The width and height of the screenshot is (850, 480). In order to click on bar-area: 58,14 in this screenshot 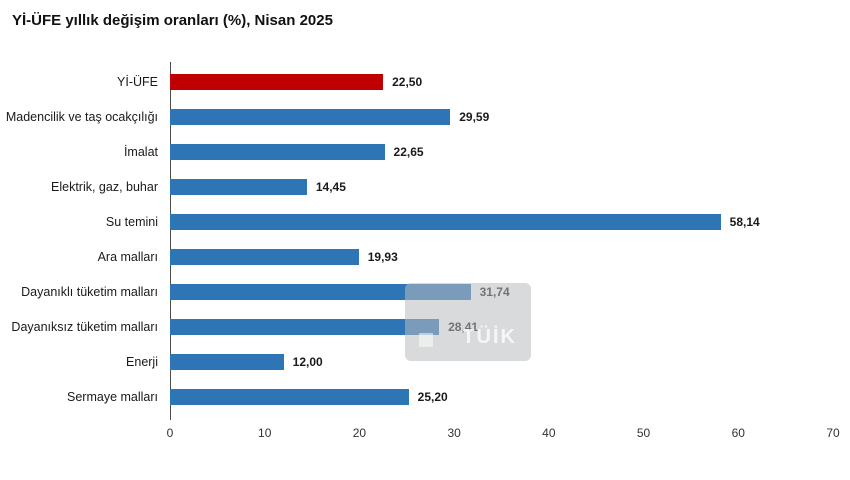, I will do `click(501, 221)`.